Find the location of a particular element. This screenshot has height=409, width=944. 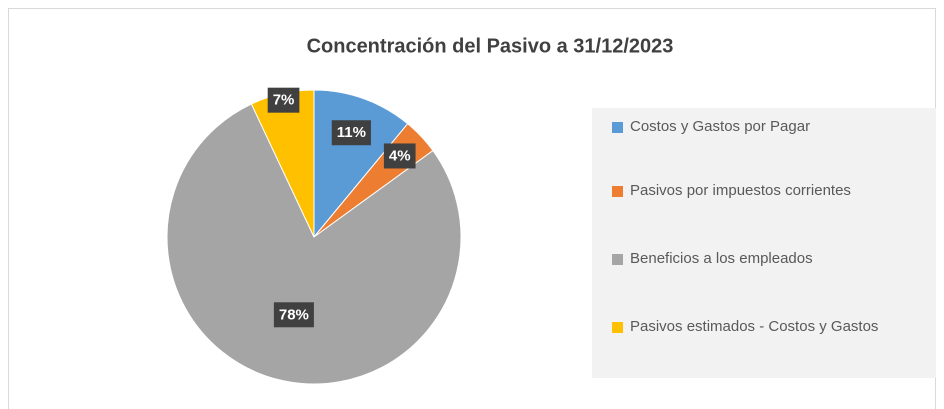

legend-item: Pasivos estimados - Costos y Gastos is located at coordinates (776, 327).